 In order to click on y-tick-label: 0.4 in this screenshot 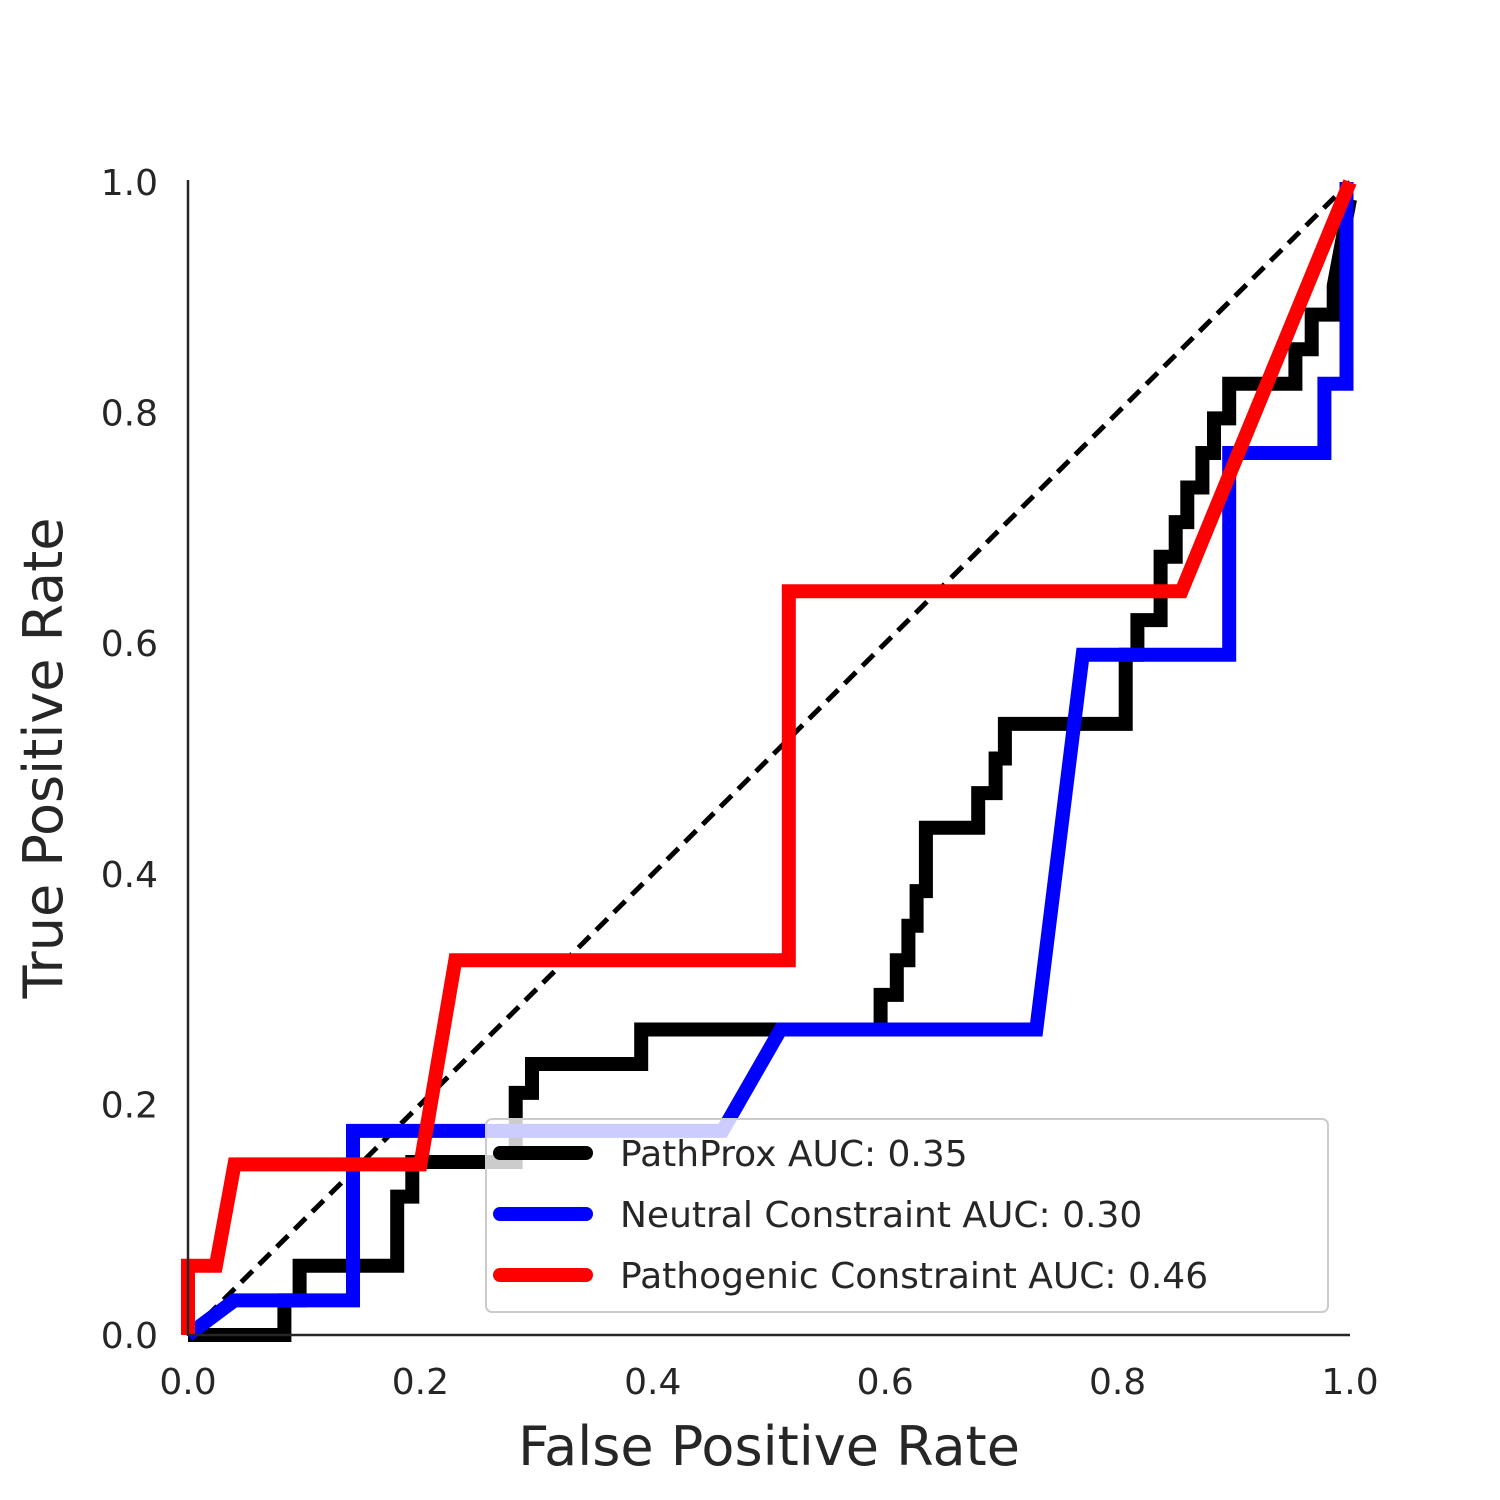, I will do `click(129, 875)`.